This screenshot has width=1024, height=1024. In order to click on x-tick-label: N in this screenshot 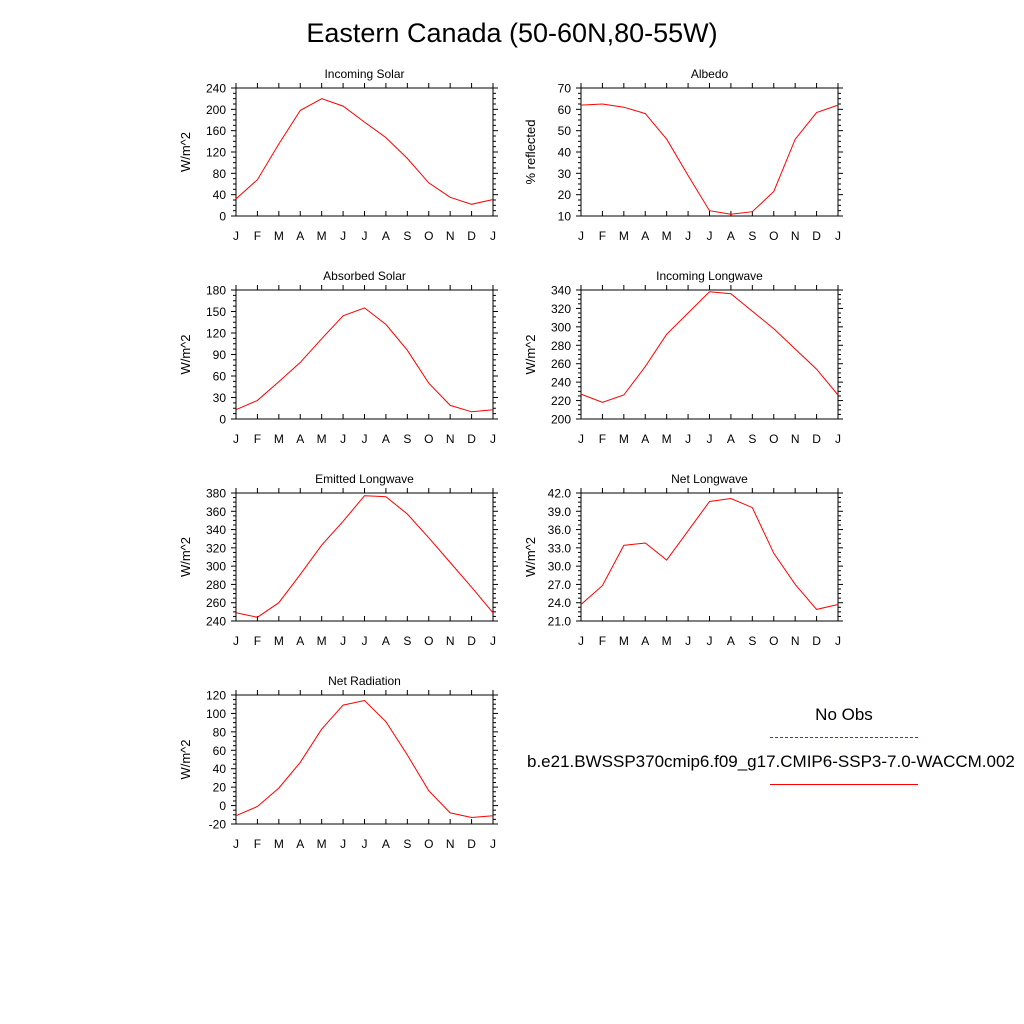, I will do `click(795, 236)`.